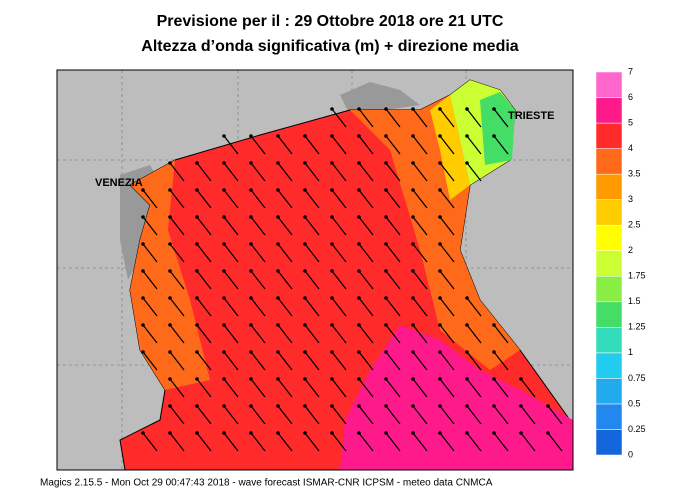  I want to click on colorbar-label: 1.75, so click(637, 276).